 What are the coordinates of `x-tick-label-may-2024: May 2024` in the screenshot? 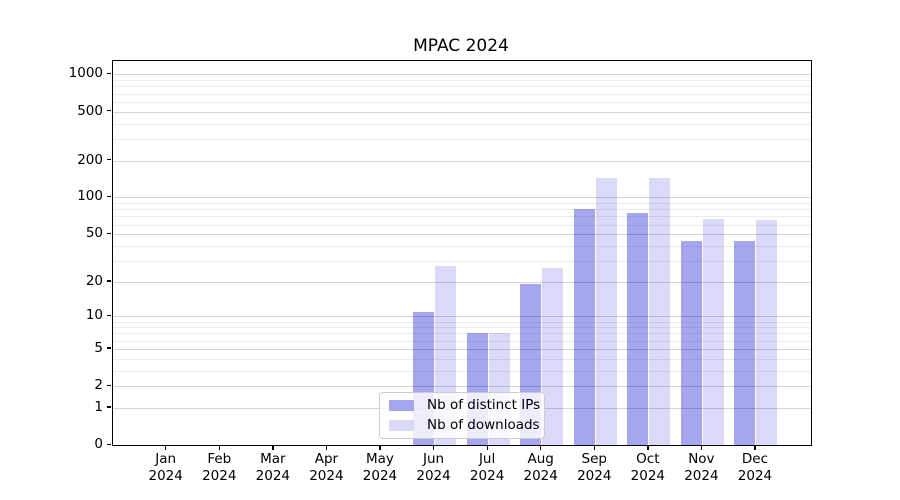 It's located at (380, 468).